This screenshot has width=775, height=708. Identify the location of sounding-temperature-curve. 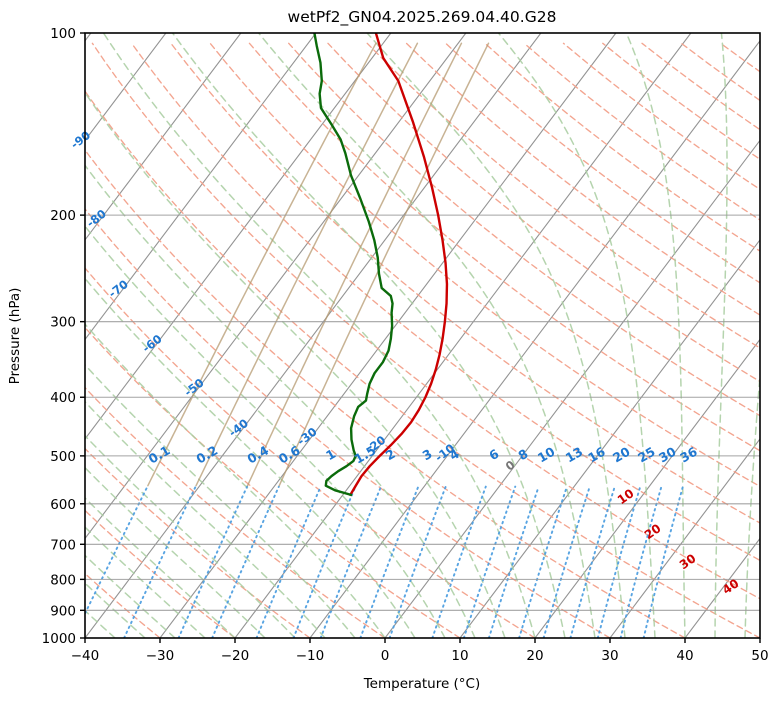
(399, 265).